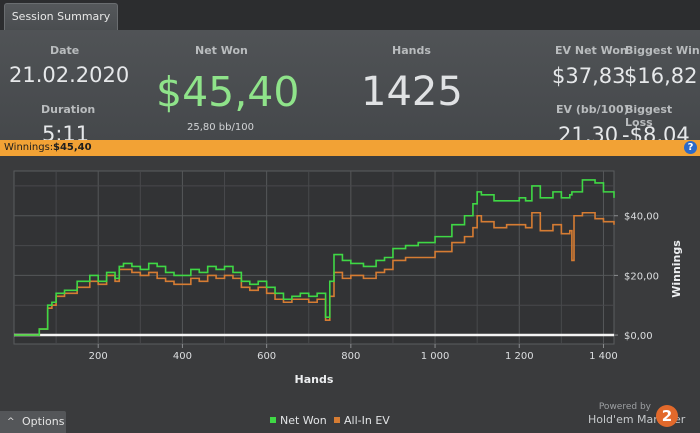 The height and width of the screenshot is (433, 700). I want to click on net-won-swatch, so click(273, 420).